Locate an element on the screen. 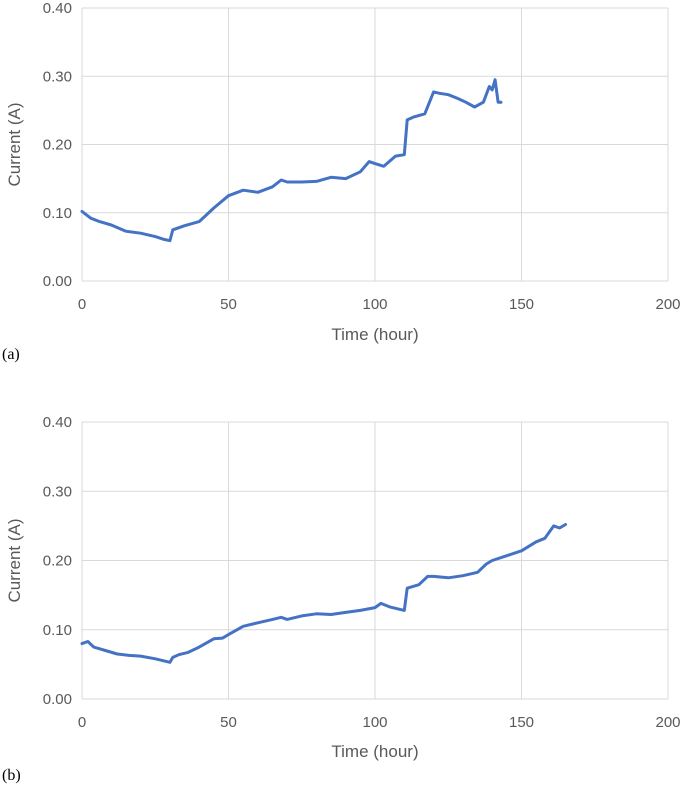  panel-label-a: (a) is located at coordinates (11, 354).